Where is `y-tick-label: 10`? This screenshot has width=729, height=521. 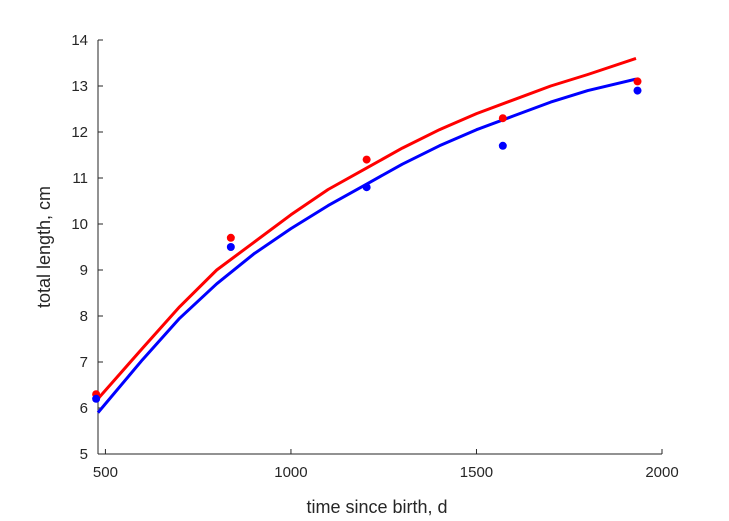
y-tick-label: 10 is located at coordinates (79, 224).